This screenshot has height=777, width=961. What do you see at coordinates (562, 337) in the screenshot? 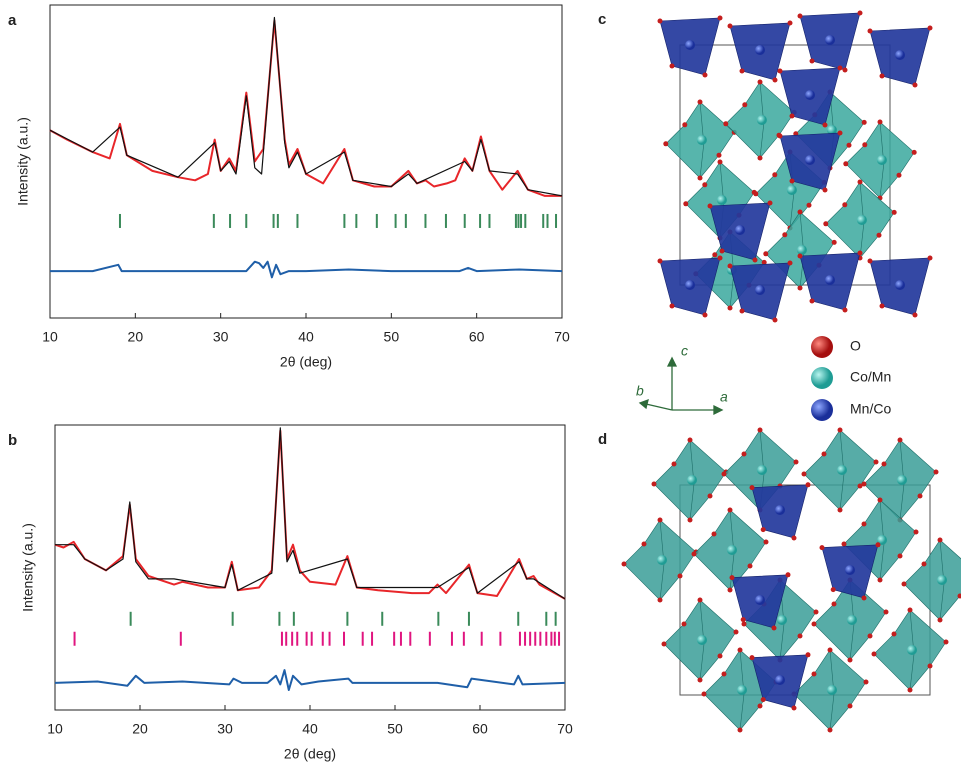
I see `x-tick-label: 70` at bounding box center [562, 337].